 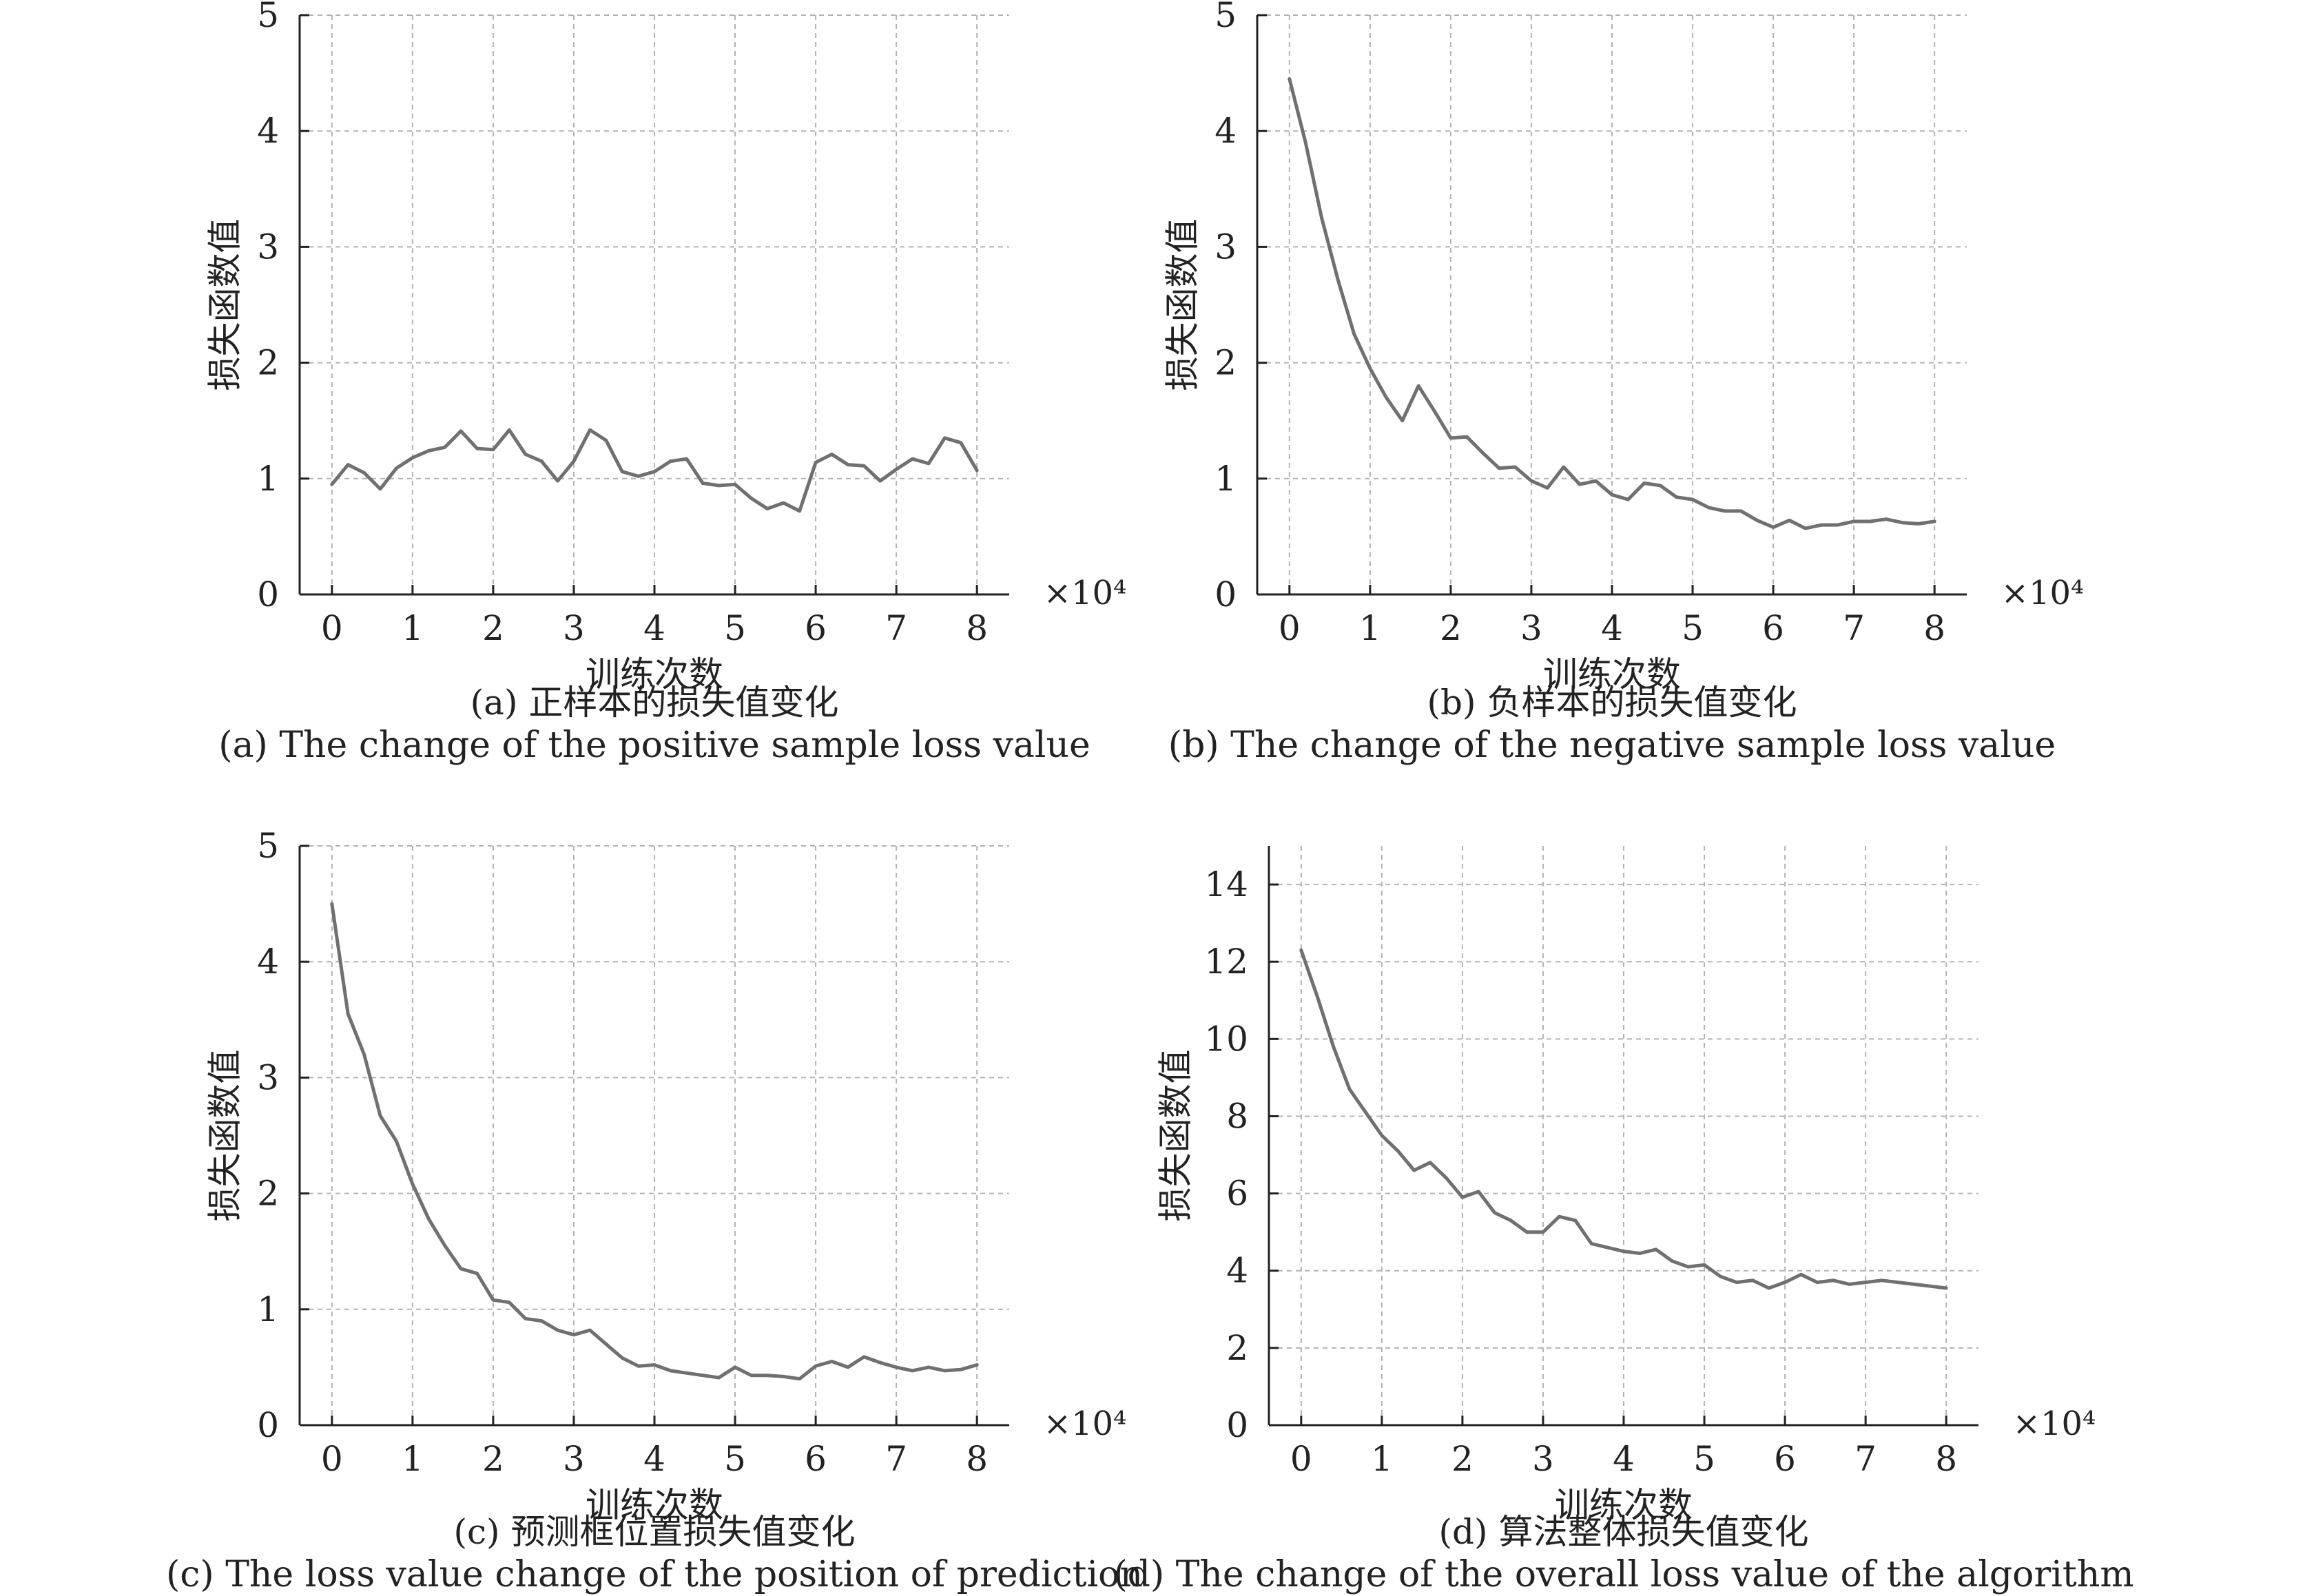 I want to click on y-tick-label: 12, so click(x=1226, y=962).